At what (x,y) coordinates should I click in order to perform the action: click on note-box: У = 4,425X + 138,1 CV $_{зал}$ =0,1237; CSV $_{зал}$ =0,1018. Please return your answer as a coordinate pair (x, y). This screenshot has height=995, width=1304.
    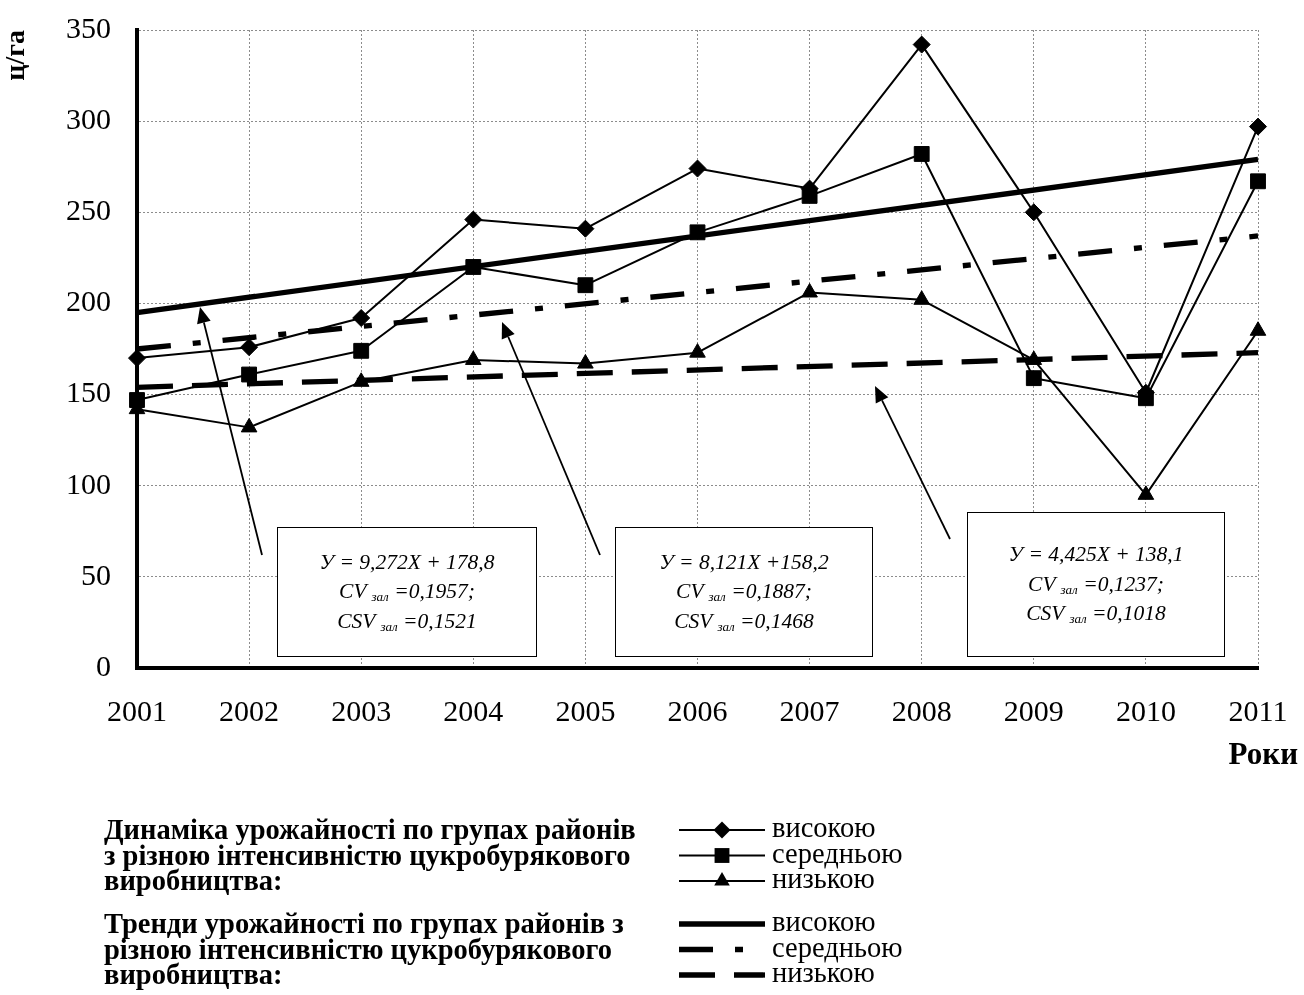
    Looking at the image, I should click on (1096, 584).